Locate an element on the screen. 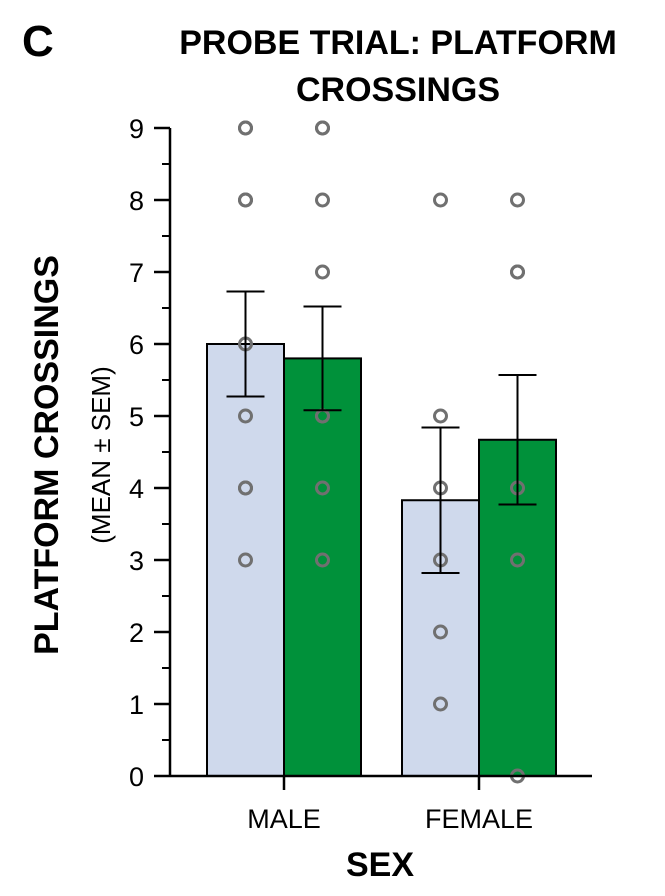 Image resolution: width=665 pixels, height=896 pixels. x-tick-label-male: MALE is located at coordinates (284, 819).